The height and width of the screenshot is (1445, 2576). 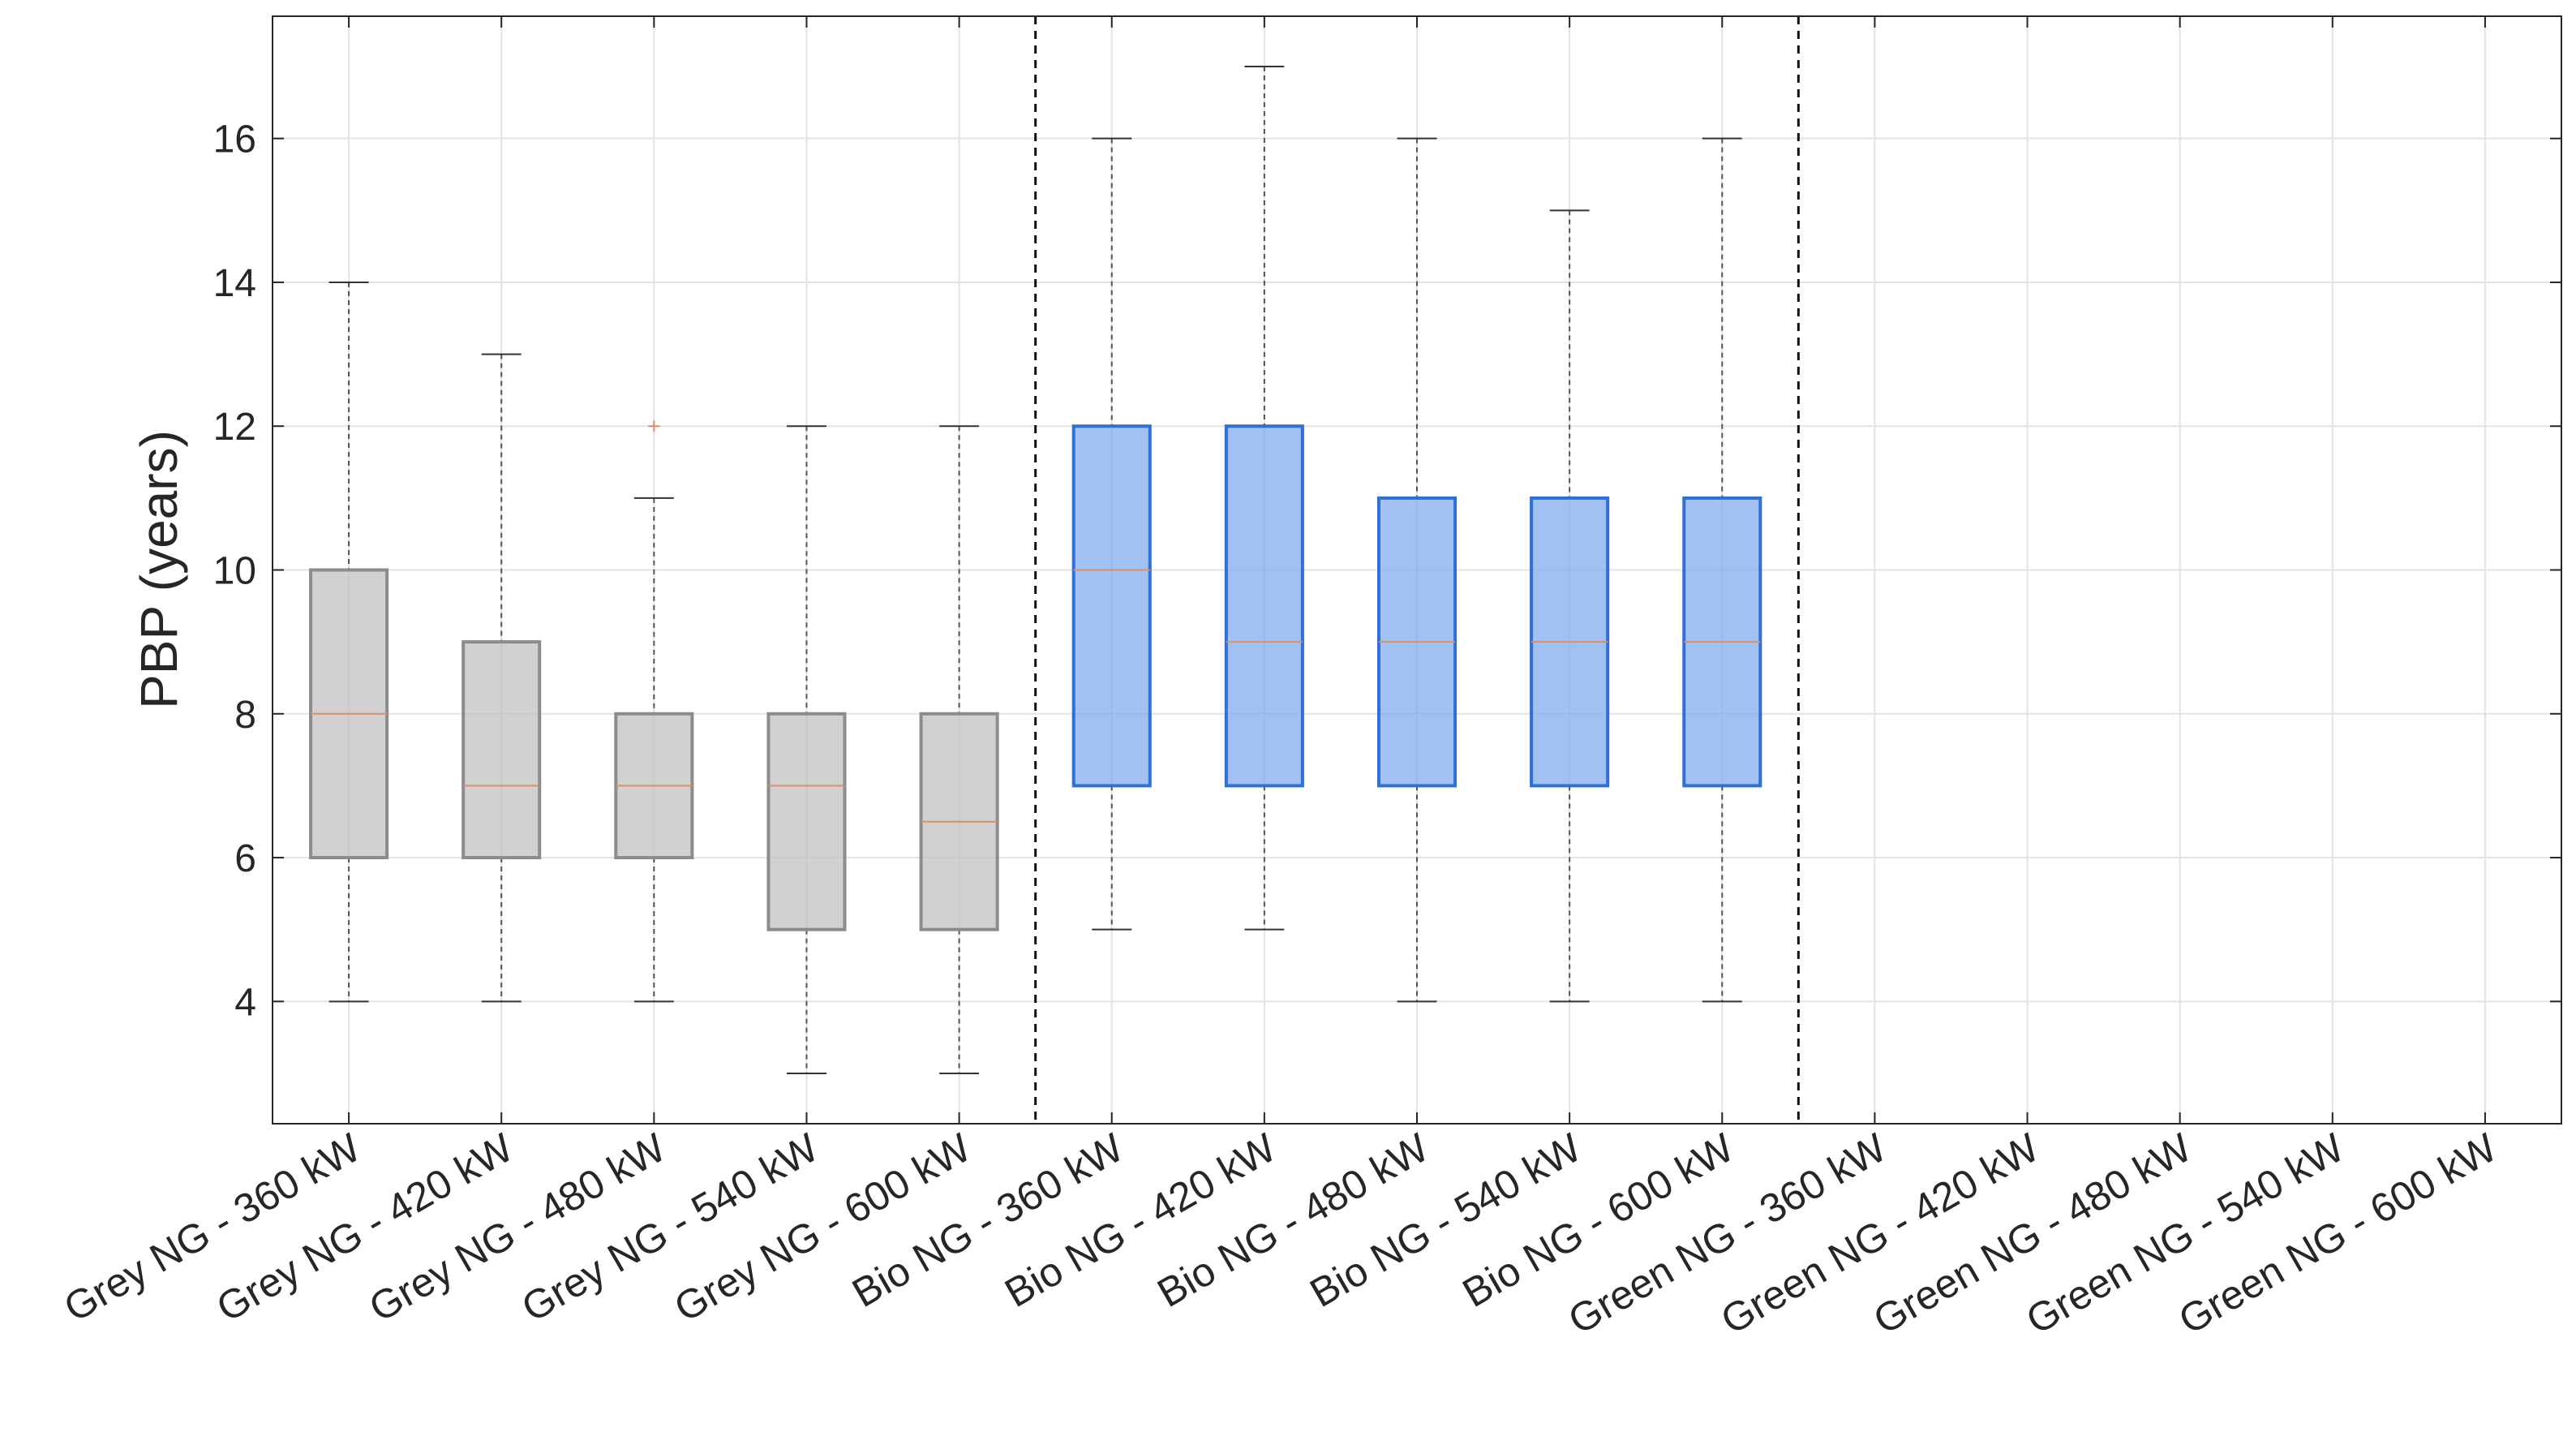 What do you see at coordinates (234, 283) in the screenshot?
I see `y-tick-label: 14` at bounding box center [234, 283].